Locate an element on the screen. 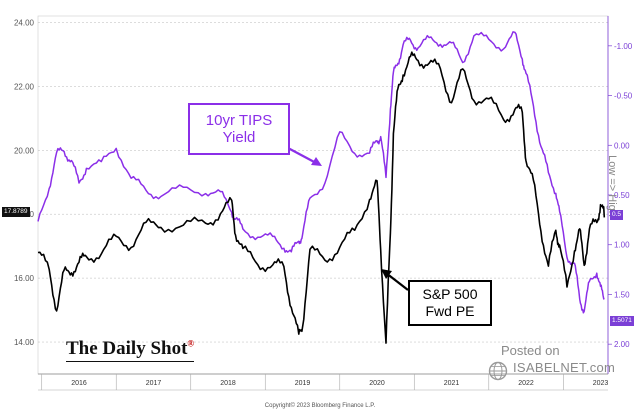 The height and width of the screenshot is (420, 640). x-axis: 2016 2017 2018 2019 2020 2021 2022 2023 is located at coordinates (323, 382).